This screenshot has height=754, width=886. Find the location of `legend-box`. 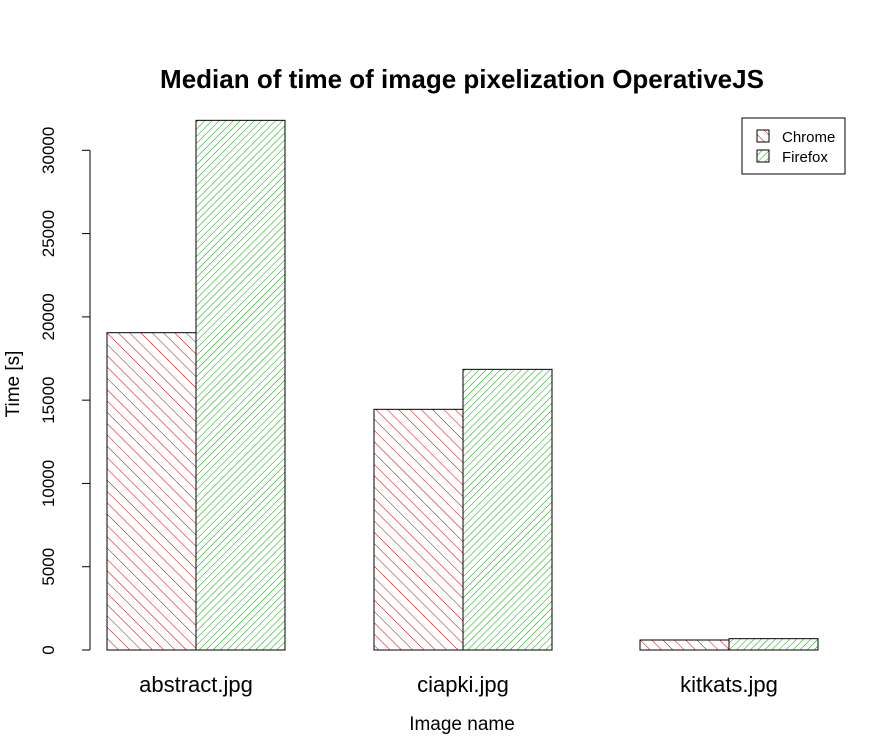

legend-box is located at coordinates (793, 146).